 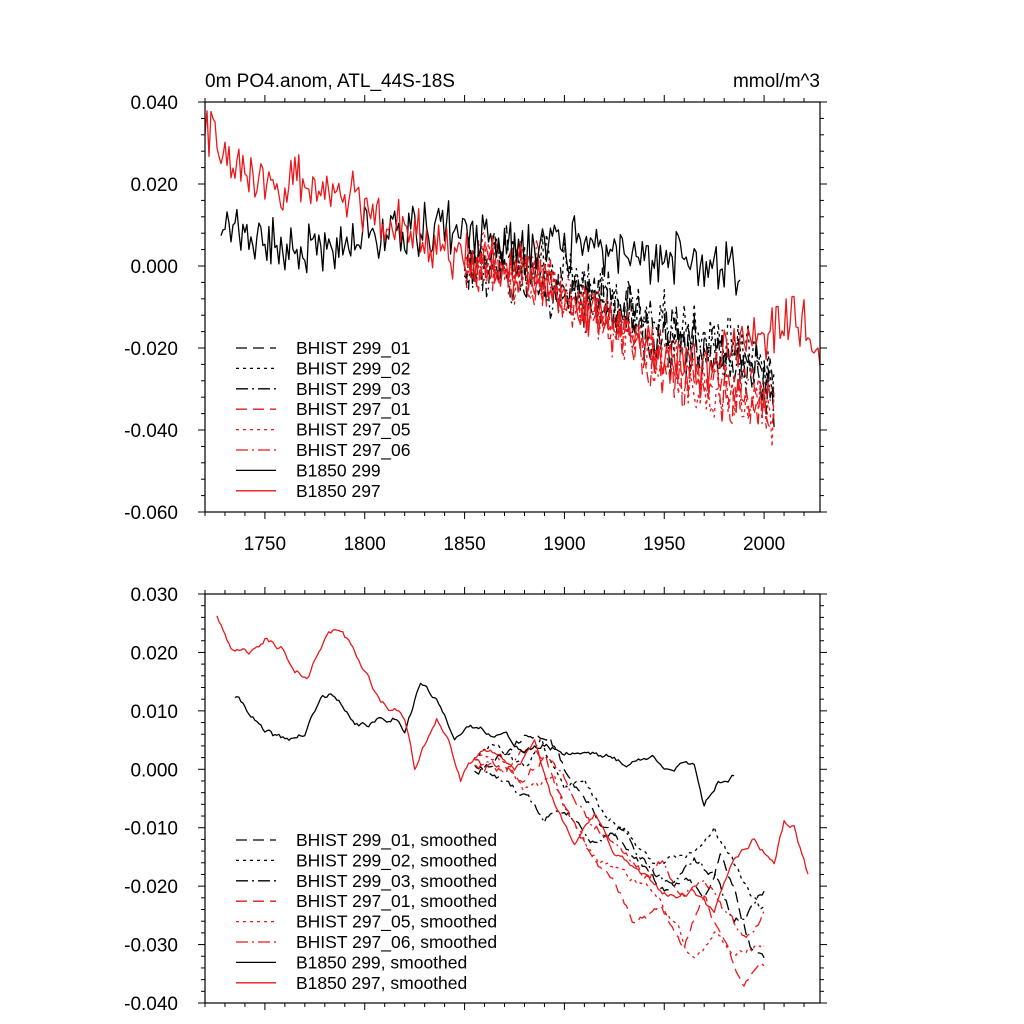 What do you see at coordinates (151, 946) in the screenshot?
I see `y-tick-label: -0.030` at bounding box center [151, 946].